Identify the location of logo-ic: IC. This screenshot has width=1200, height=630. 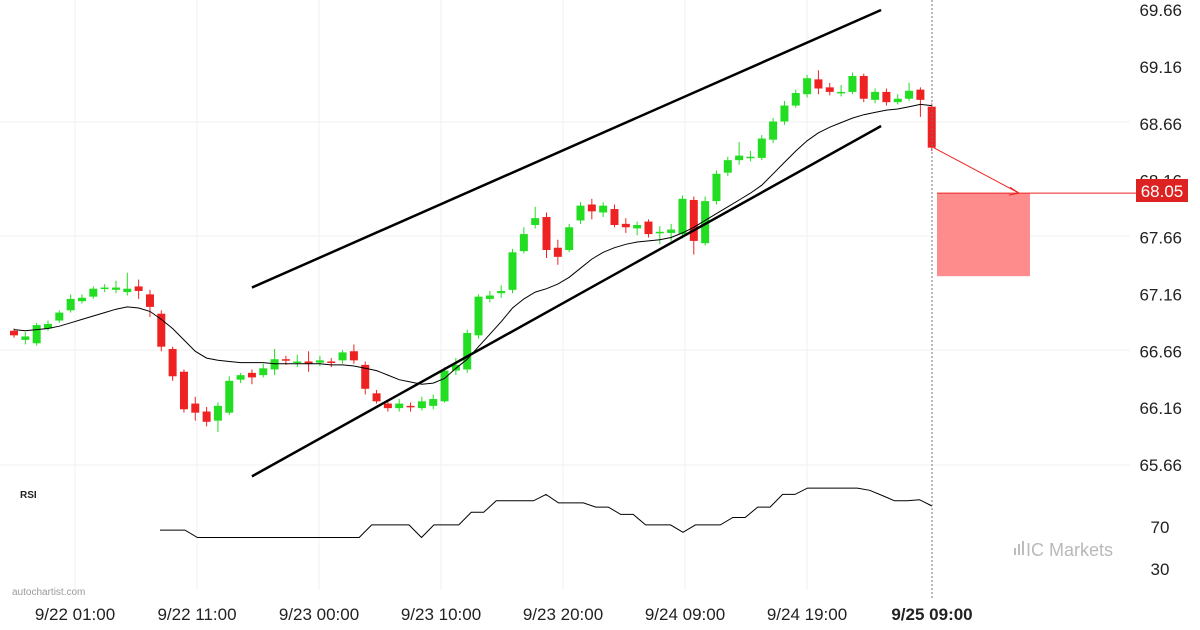
(1035, 550).